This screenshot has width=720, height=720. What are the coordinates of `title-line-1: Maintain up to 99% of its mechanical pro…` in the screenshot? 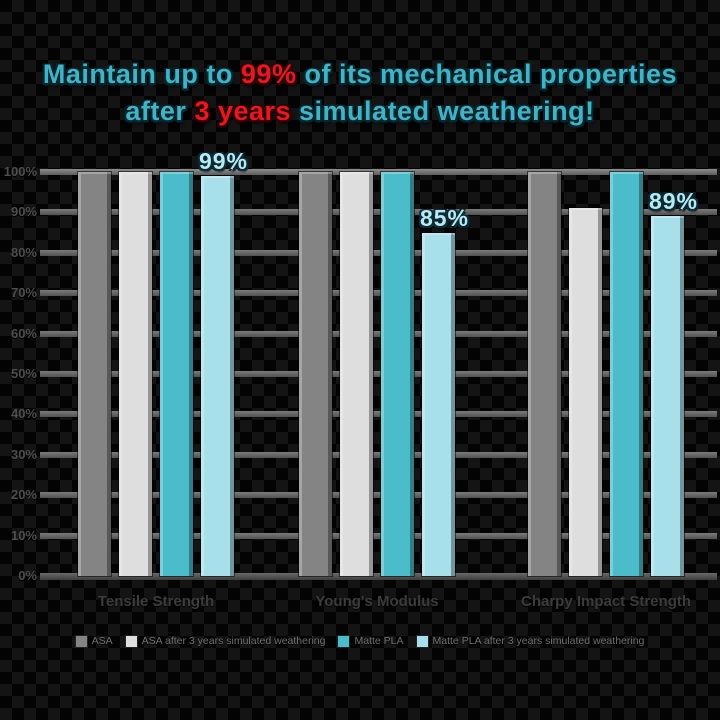 It's located at (360, 74).